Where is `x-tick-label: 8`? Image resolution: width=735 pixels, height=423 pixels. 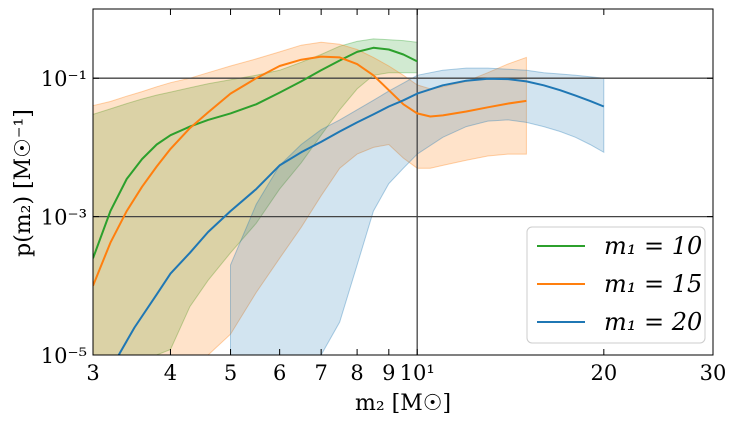
x-tick-label: 8 is located at coordinates (356, 373).